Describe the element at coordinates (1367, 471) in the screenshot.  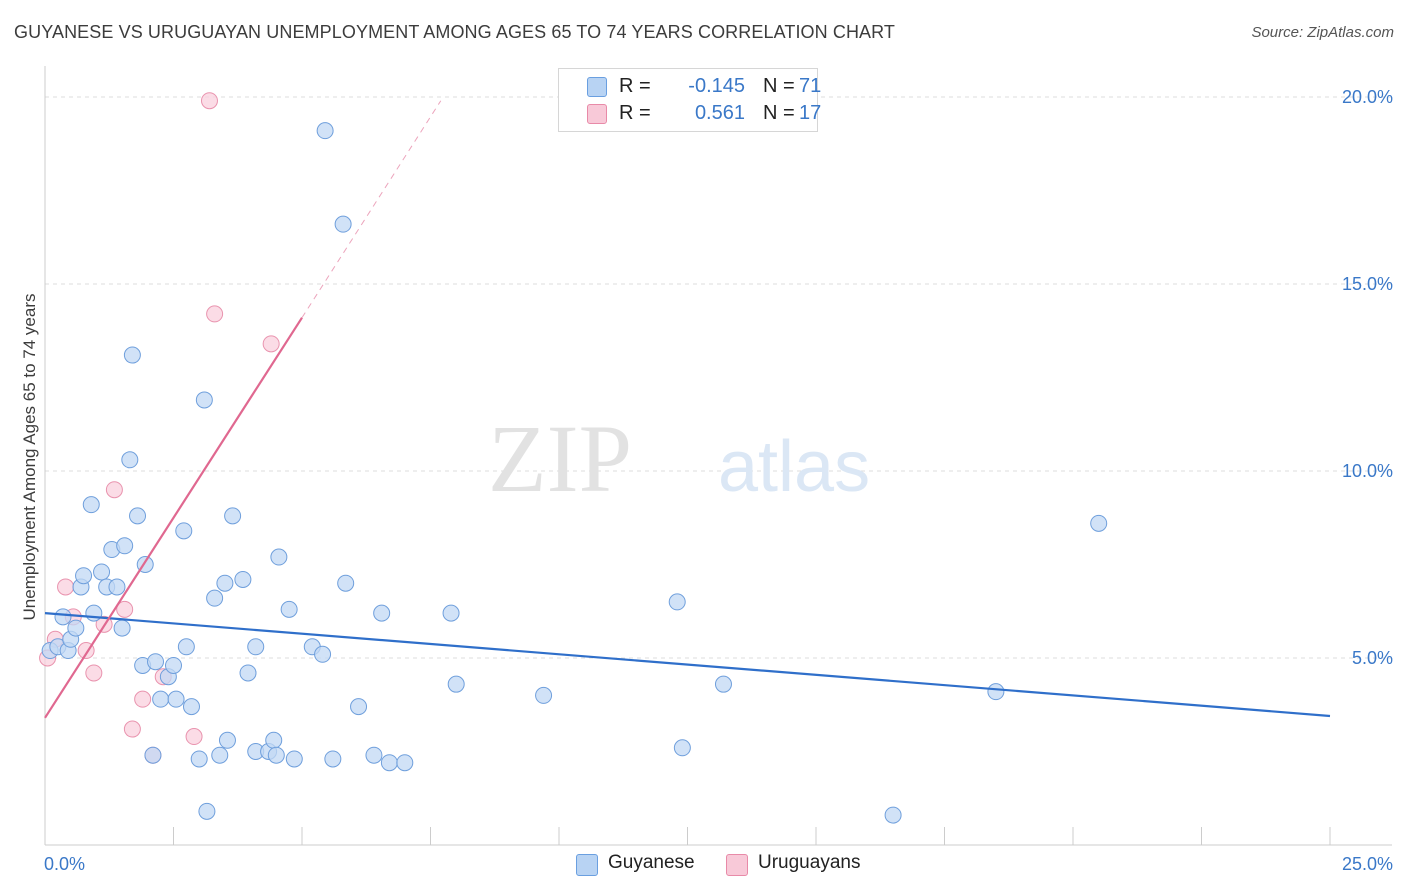
I see `y-tick-label: 10.0%` at that location.